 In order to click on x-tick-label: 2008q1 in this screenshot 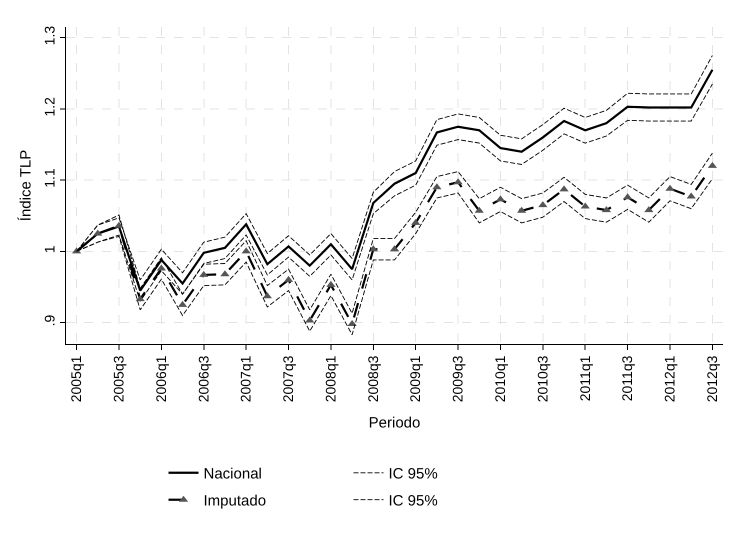, I will do `click(330, 378)`.